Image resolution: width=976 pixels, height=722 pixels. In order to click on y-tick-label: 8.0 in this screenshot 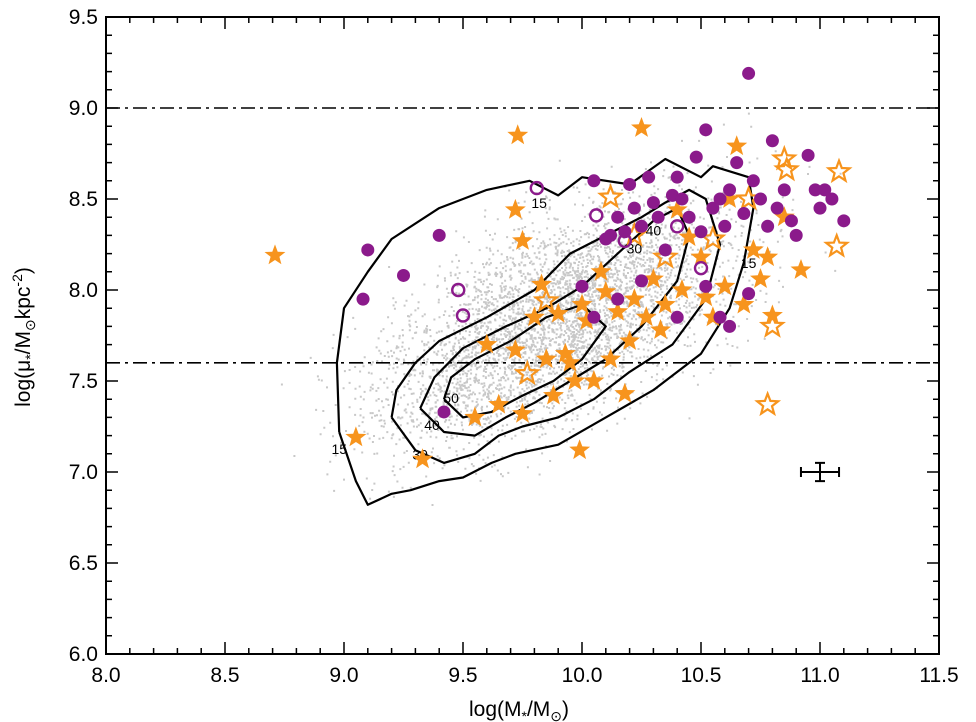, I will do `click(83, 290)`.